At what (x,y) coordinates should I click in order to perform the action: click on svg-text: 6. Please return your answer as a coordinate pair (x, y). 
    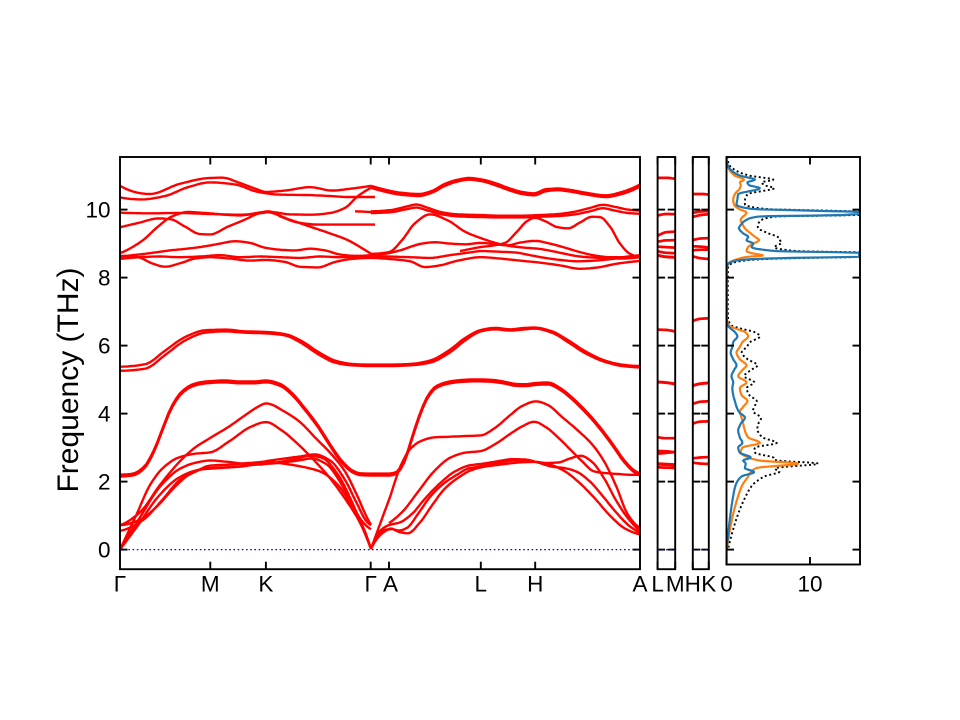
    Looking at the image, I should click on (104, 346).